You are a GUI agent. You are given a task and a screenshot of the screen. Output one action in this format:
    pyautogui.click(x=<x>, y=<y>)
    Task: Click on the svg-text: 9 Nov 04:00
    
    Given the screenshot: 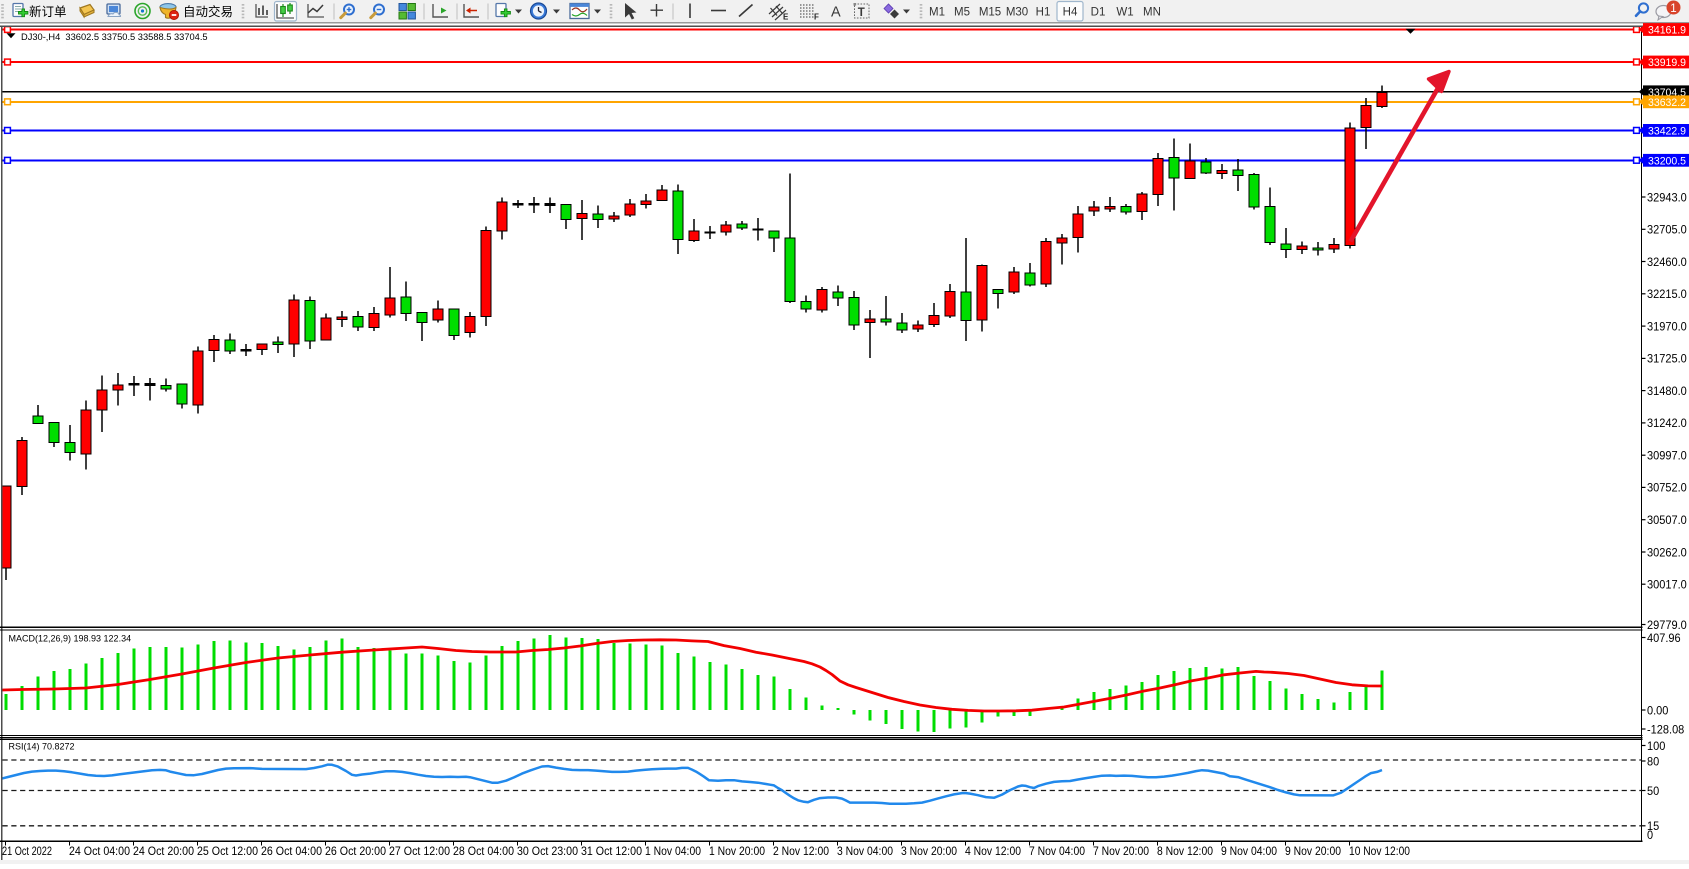 What is the action you would take?
    pyautogui.click(x=1249, y=851)
    